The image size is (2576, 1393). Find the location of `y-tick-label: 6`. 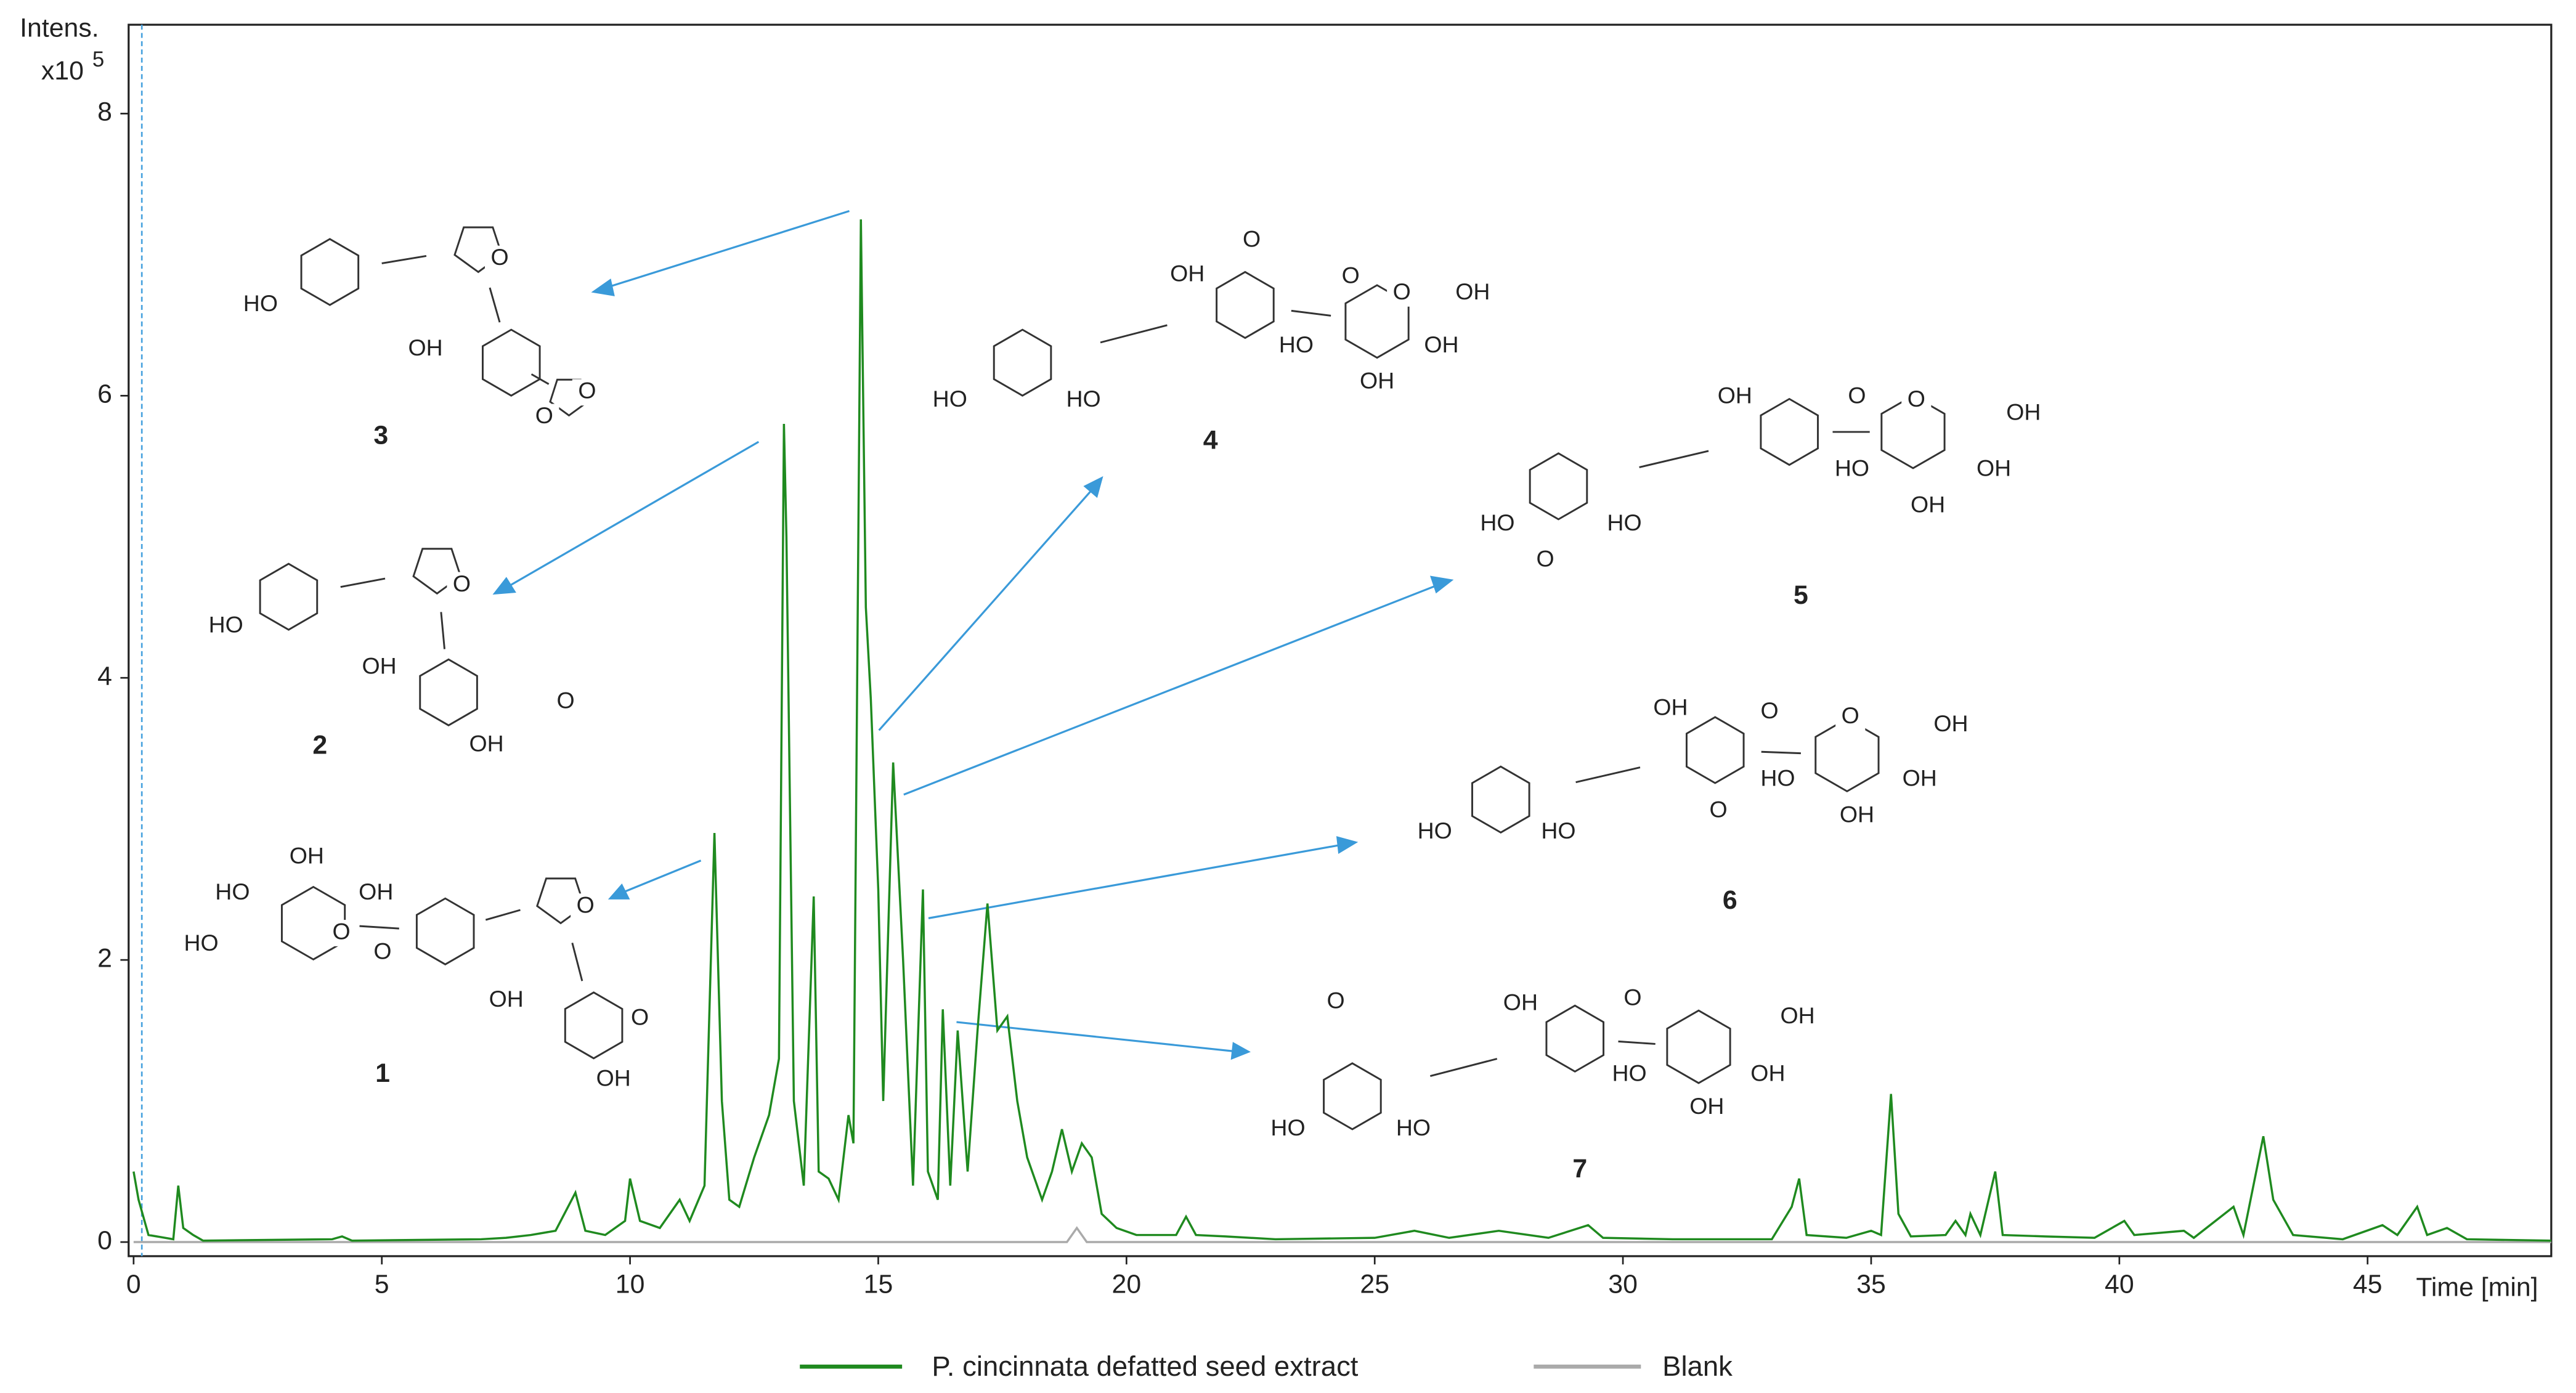

y-tick-label: 6 is located at coordinates (104, 394).